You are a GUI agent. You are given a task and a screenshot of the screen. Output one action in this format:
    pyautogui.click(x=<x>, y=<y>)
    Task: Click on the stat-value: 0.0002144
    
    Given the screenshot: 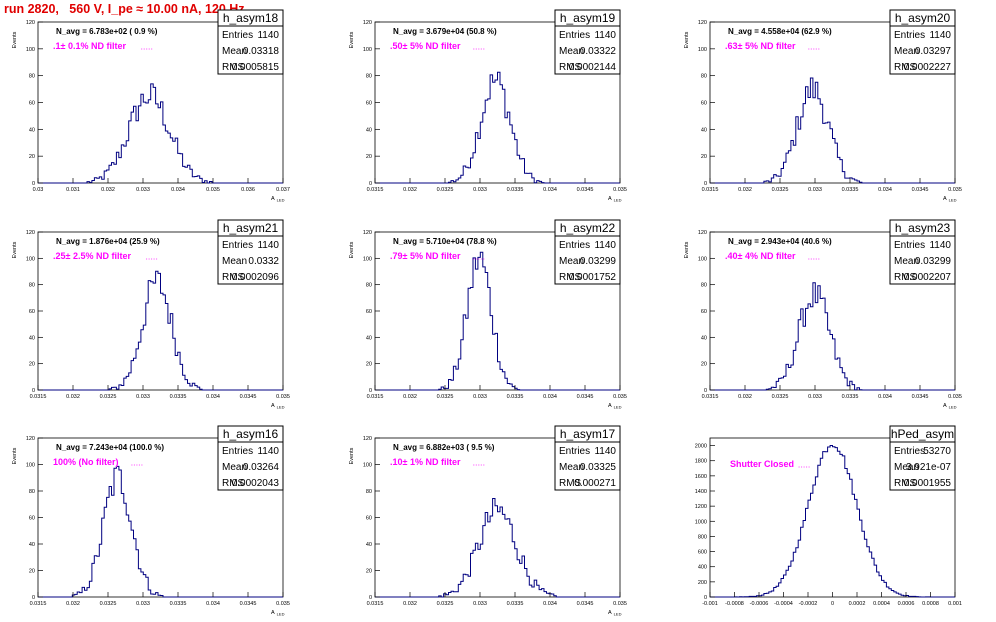 What is the action you would take?
    pyautogui.click(x=593, y=67)
    